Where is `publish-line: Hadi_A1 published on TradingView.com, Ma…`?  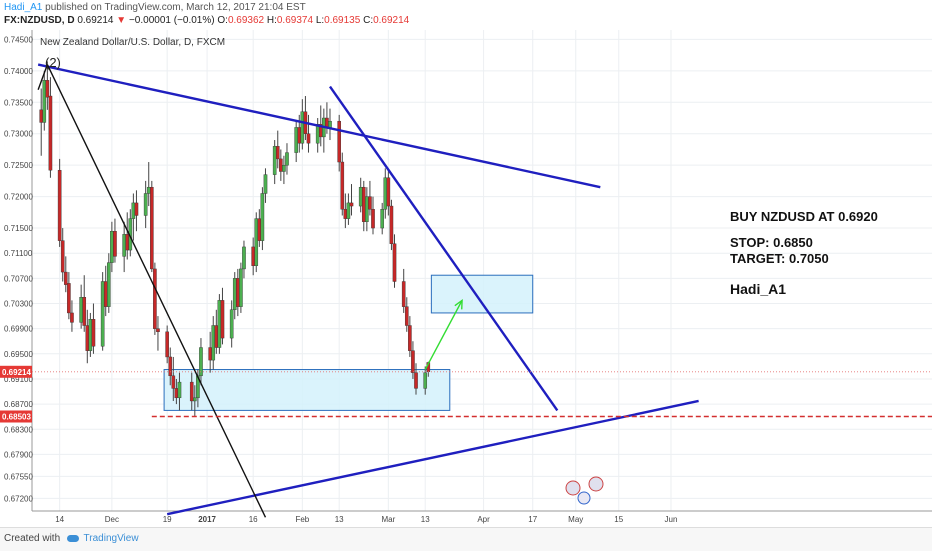 publish-line: Hadi_A1 published on TradingView.com, Ma… is located at coordinates (155, 7).